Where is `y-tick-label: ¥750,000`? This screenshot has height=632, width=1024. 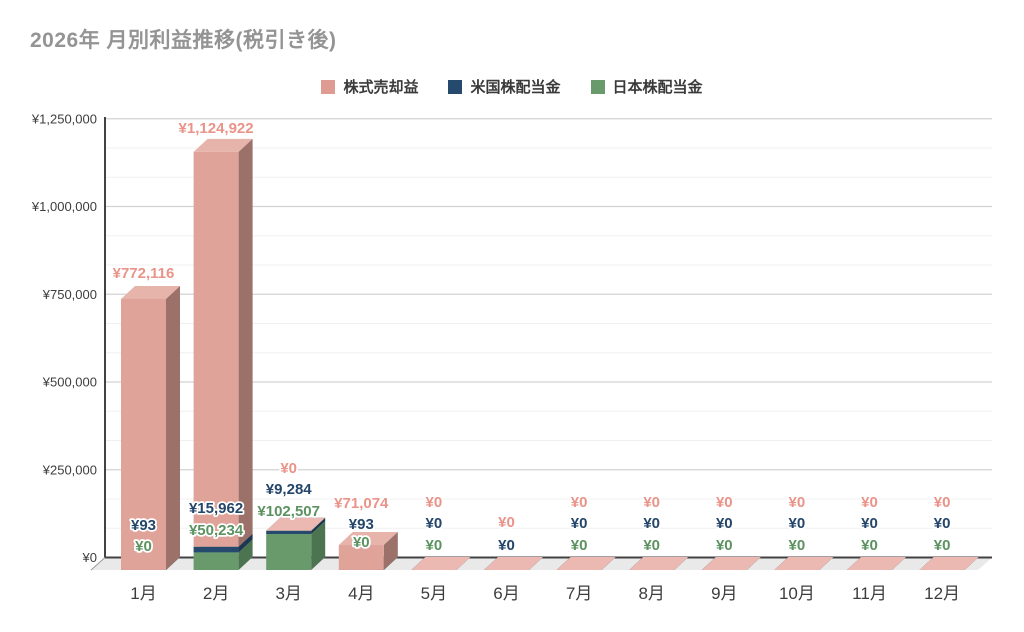 y-tick-label: ¥750,000 is located at coordinates (69, 294).